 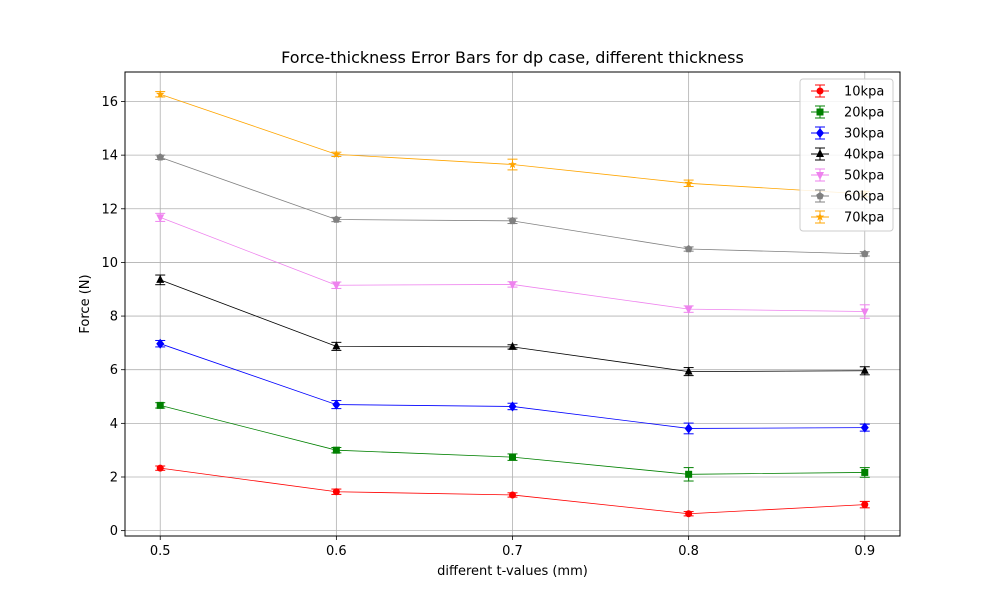 What do you see at coordinates (864, 551) in the screenshot?
I see `x-tick-label: 0.9` at bounding box center [864, 551].